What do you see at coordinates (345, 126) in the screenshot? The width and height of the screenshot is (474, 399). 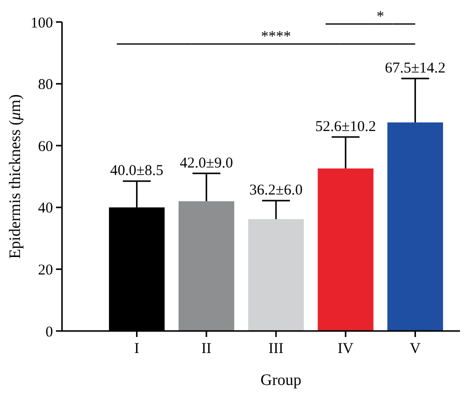 I see `data-label: 52.6±10.2` at bounding box center [345, 126].